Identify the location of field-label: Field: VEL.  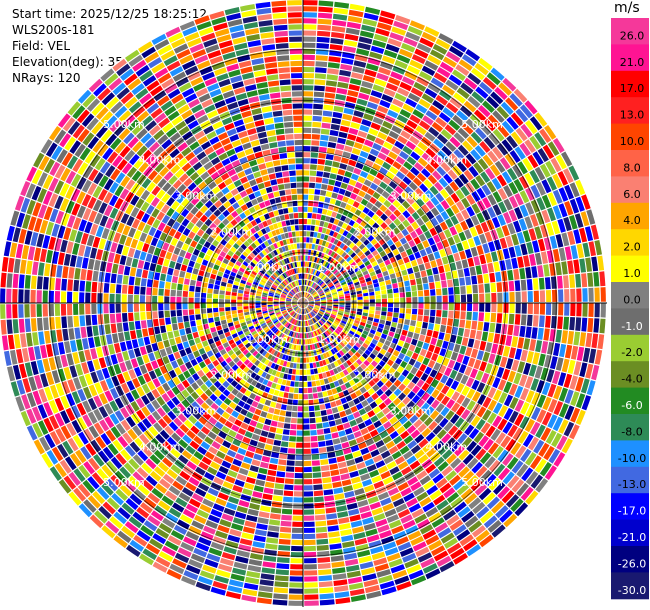
(41, 46).